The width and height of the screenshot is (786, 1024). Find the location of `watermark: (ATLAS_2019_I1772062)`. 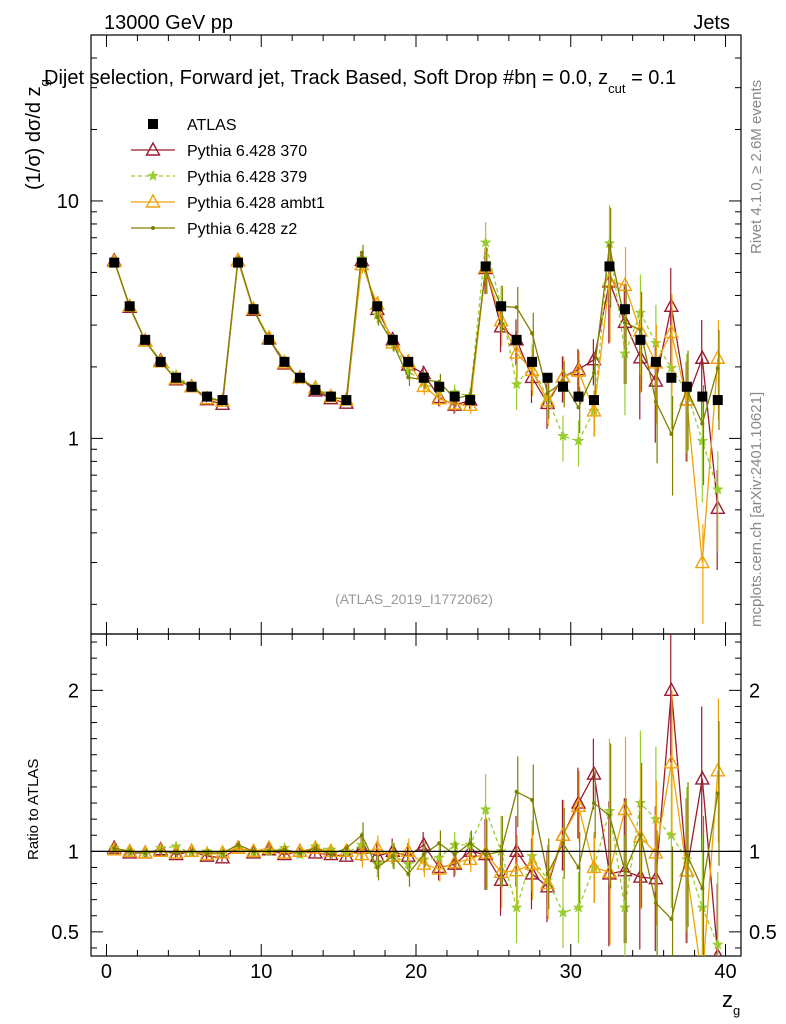

watermark: (ATLAS_2019_I1772062) is located at coordinates (414, 599).